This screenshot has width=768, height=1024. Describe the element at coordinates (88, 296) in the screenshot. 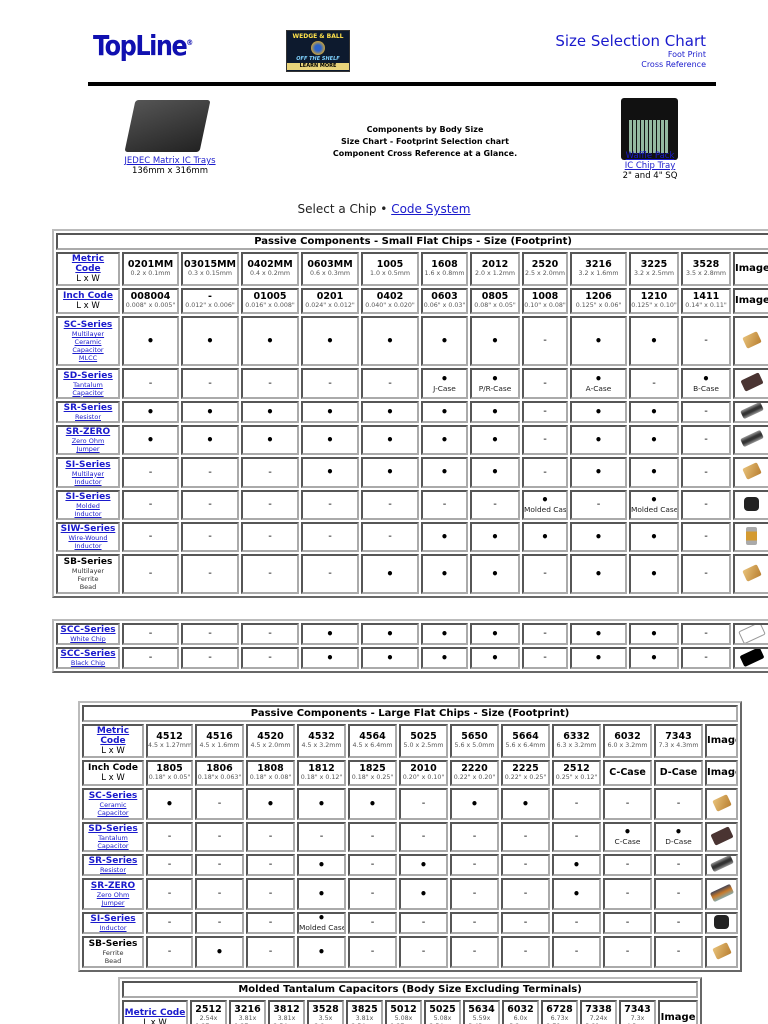

I see `code-link: Inch Code` at that location.